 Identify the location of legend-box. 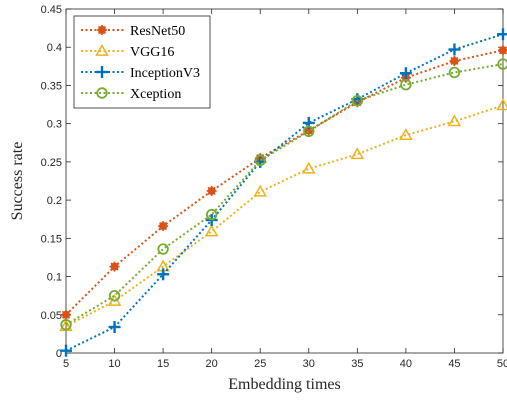
(142, 62).